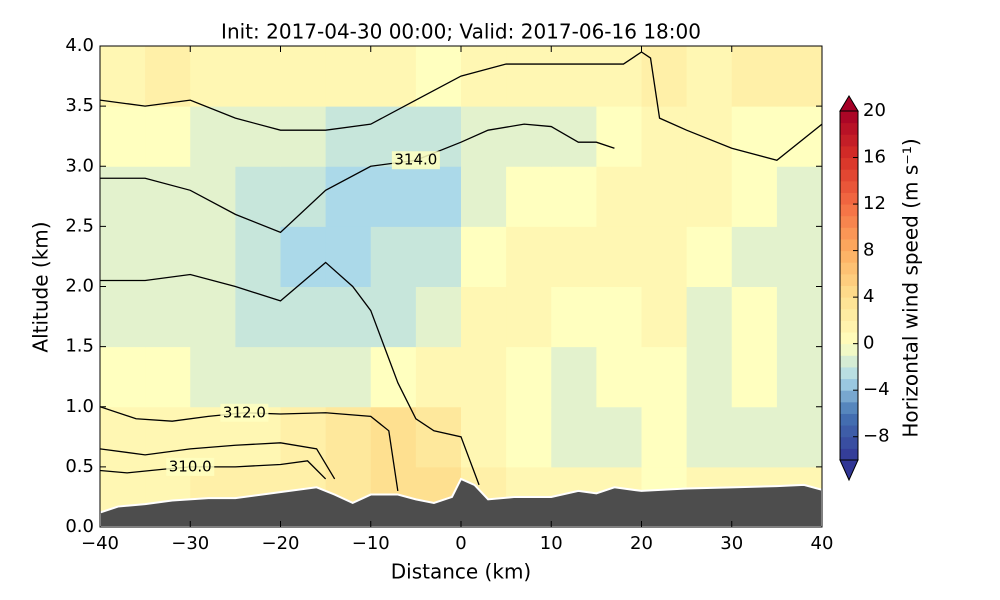 The image size is (1000, 600). I want to click on contour-label: 314.0, so click(415, 160).